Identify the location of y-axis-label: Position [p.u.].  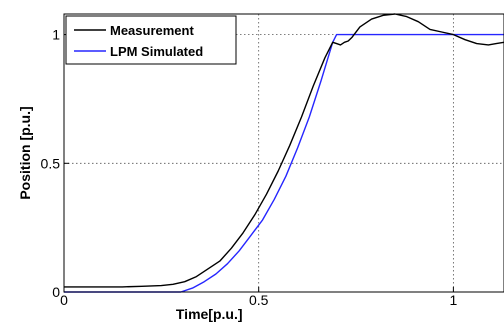
(25, 152).